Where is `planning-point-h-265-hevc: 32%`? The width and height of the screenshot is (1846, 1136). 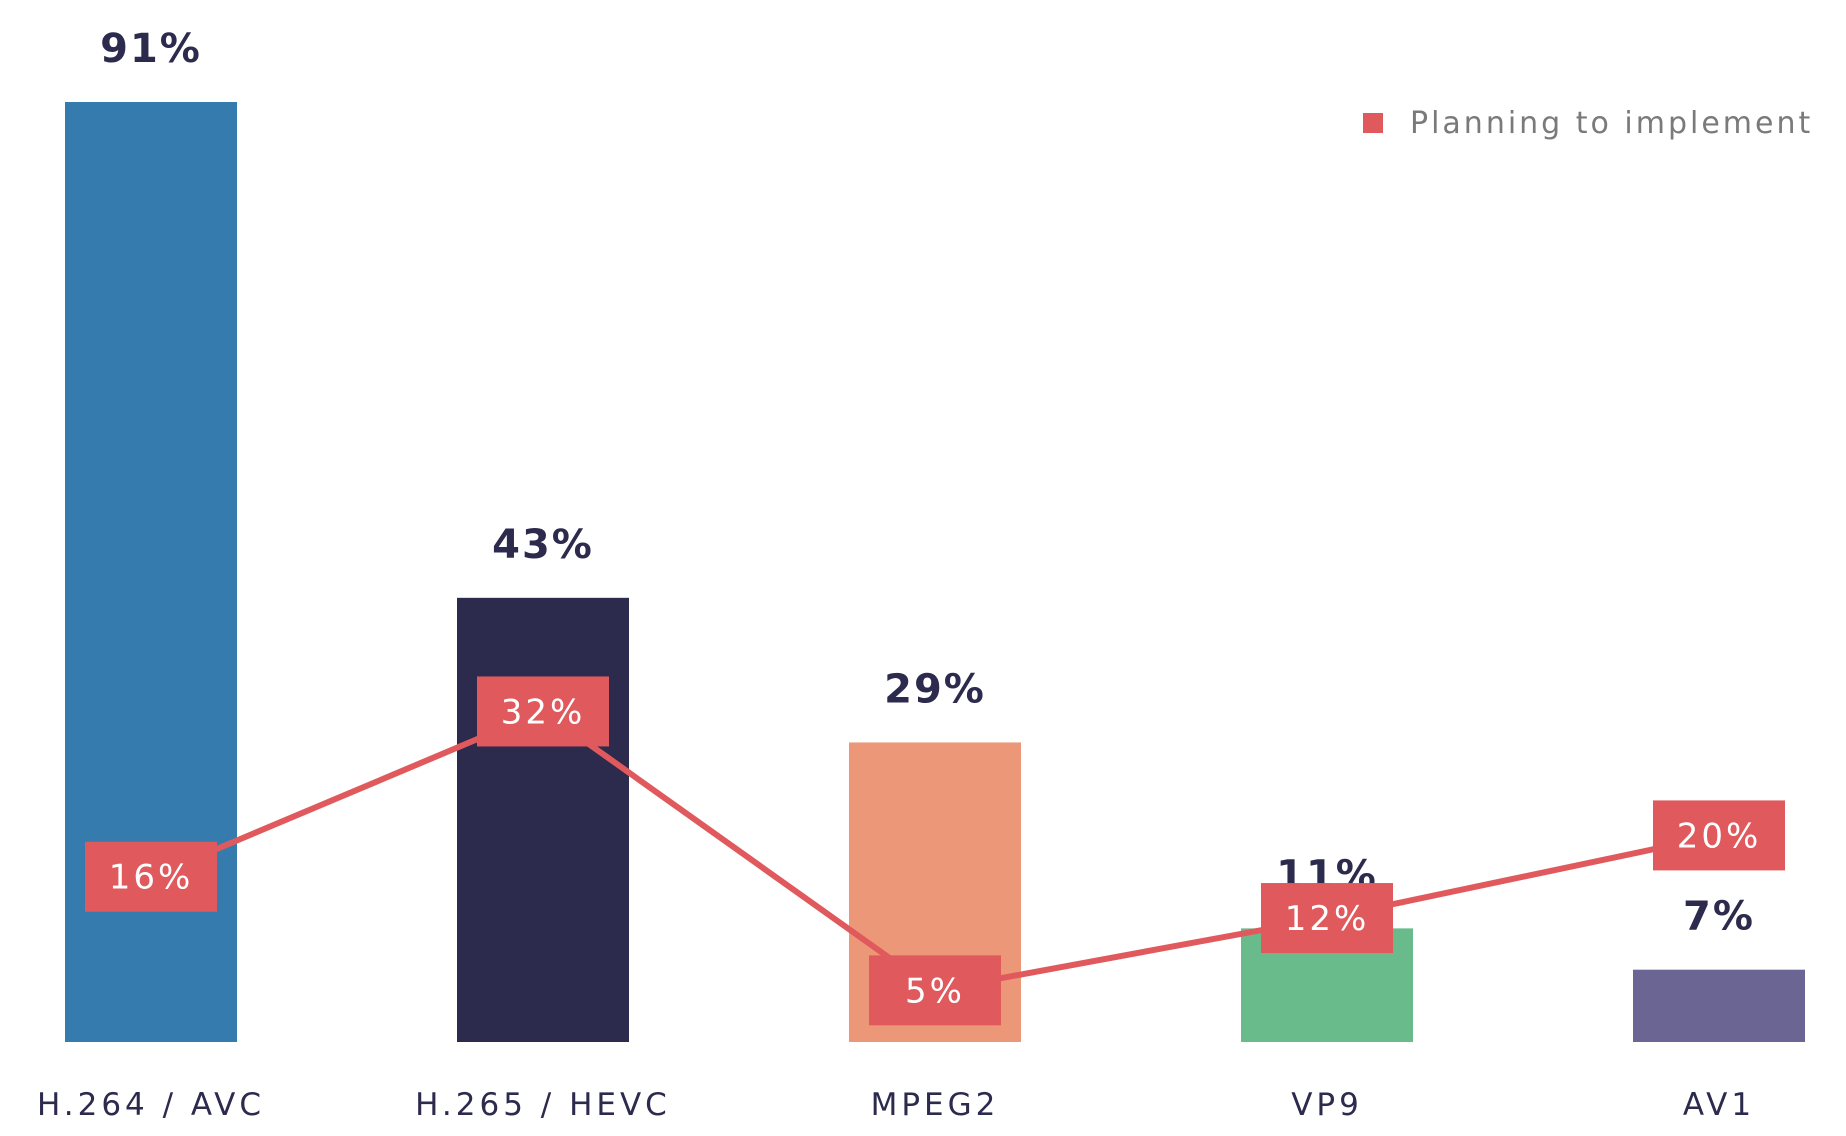
planning-point-h-265-hevc: 32% is located at coordinates (543, 711).